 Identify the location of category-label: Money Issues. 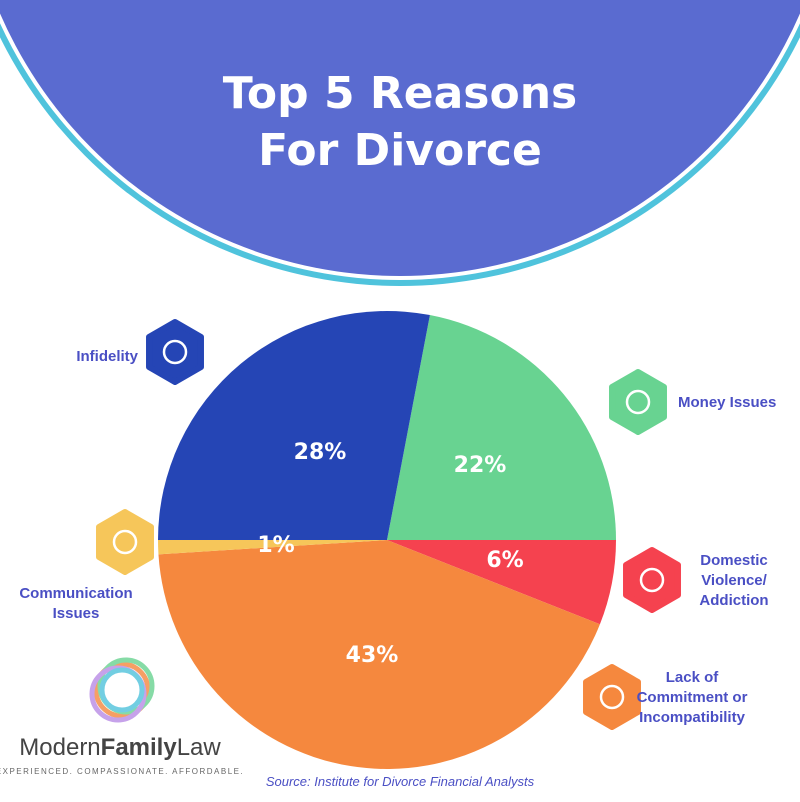
(727, 402).